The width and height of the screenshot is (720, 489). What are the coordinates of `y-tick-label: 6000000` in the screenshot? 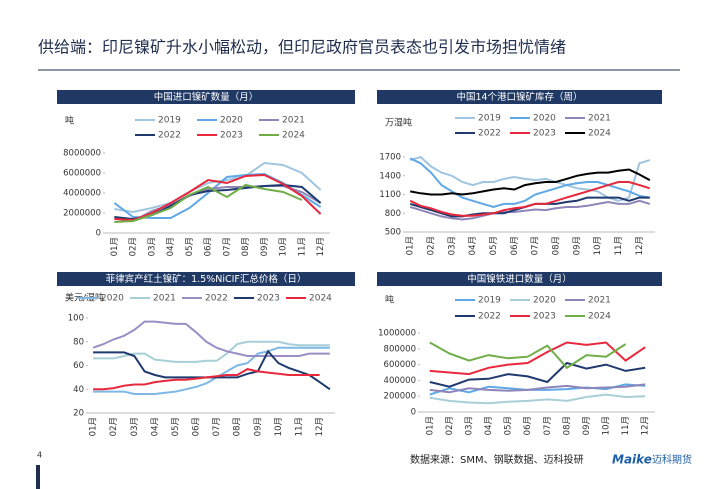 It's located at (82, 174).